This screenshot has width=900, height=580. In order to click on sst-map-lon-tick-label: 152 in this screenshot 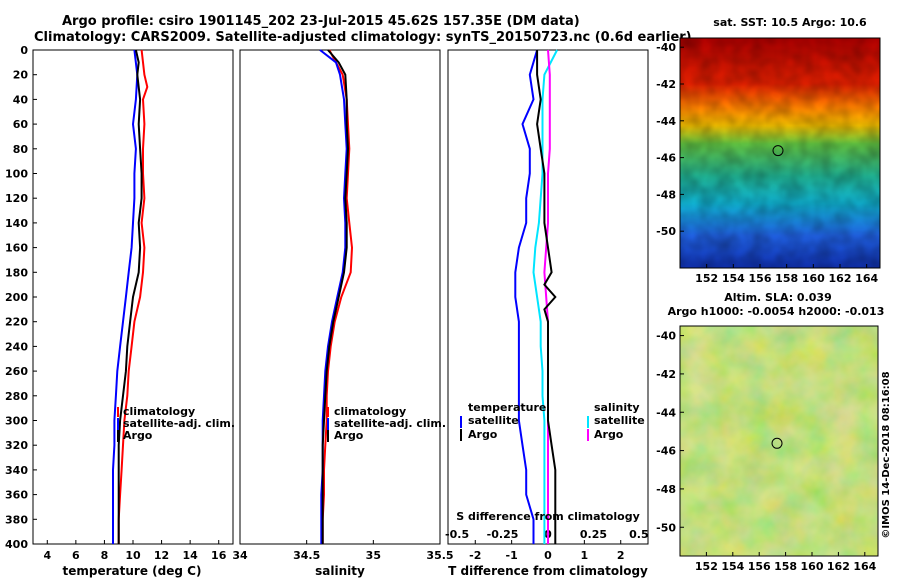, I will do `click(706, 278)`.